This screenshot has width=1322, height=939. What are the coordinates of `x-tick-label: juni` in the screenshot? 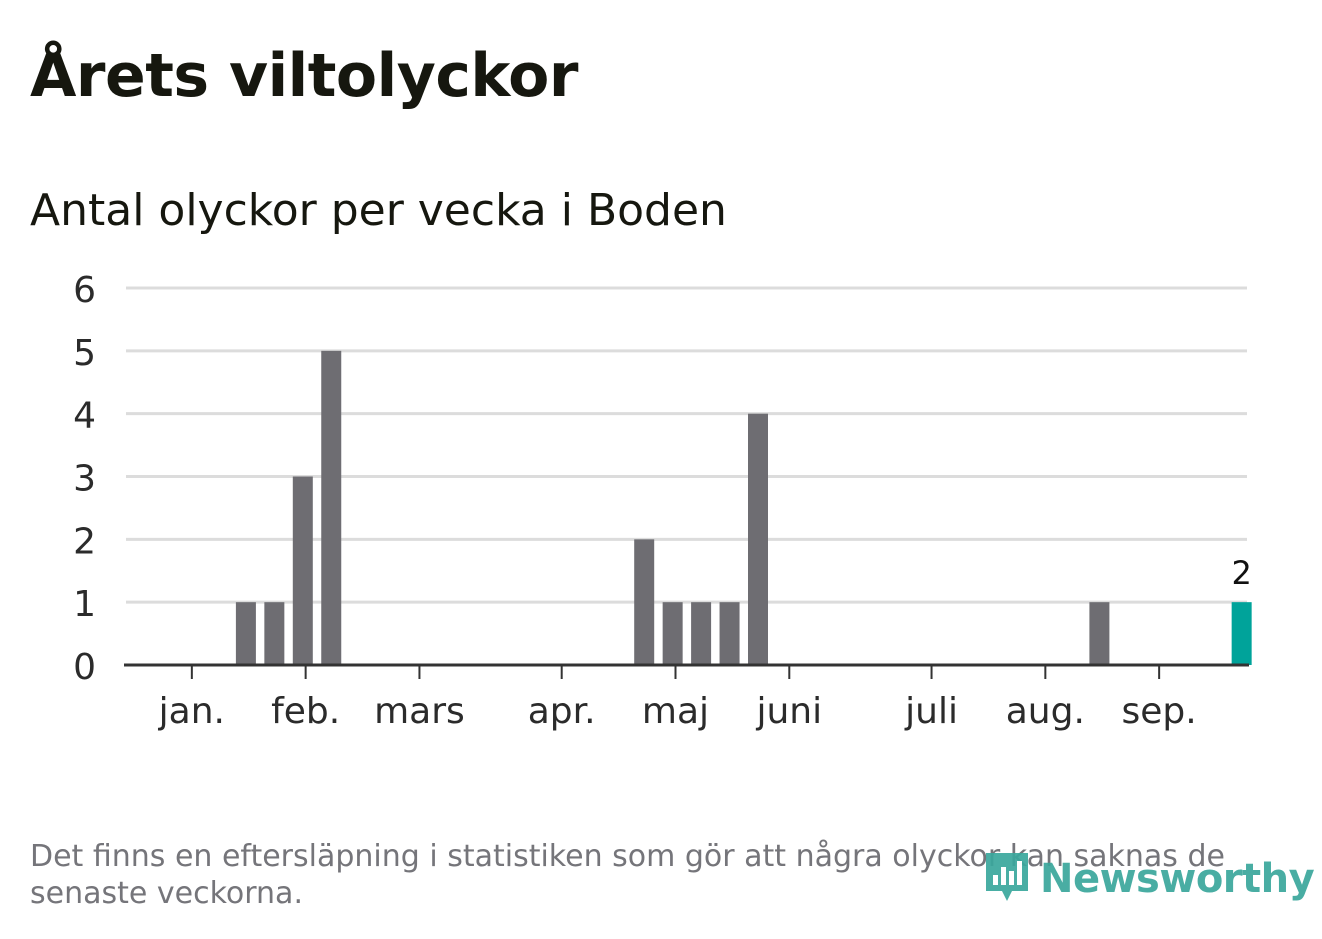 It's located at (788, 711).